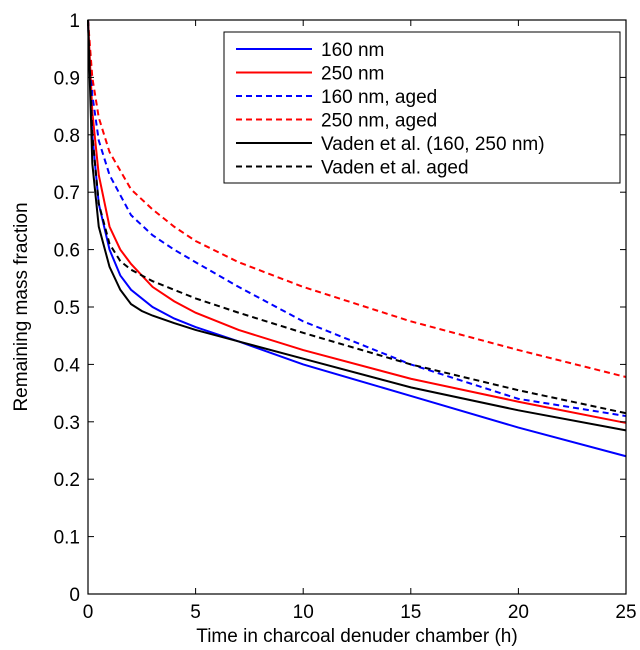  I want to click on y-axis-label: Remaining mass fraction, so click(21, 306).